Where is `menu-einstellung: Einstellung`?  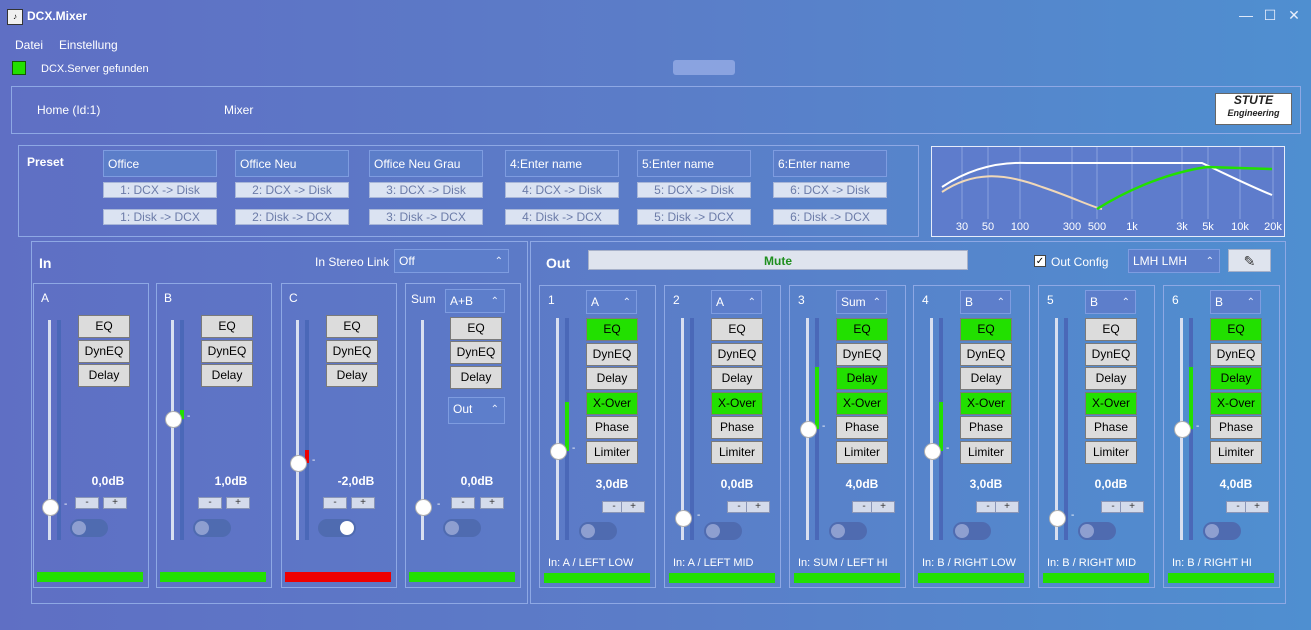 menu-einstellung: Einstellung is located at coordinates (88, 45).